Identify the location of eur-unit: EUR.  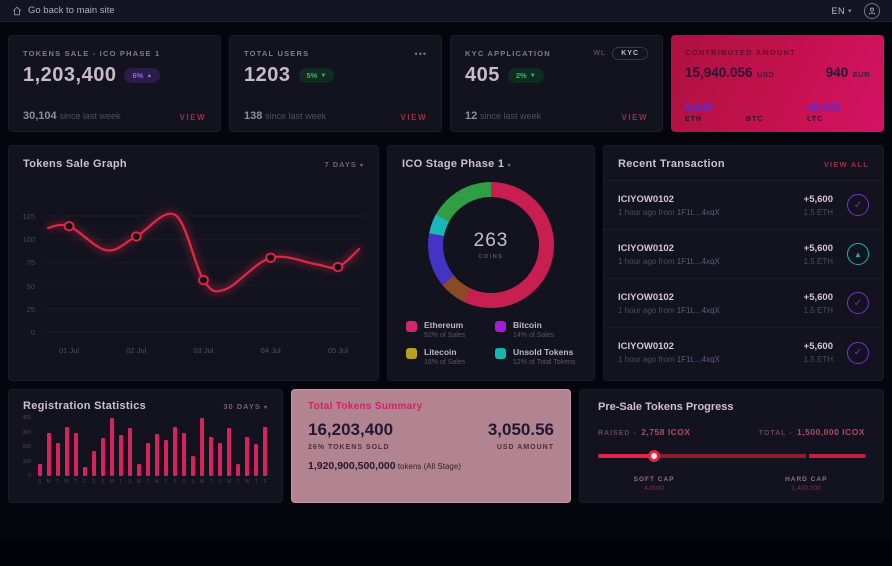
(861, 74).